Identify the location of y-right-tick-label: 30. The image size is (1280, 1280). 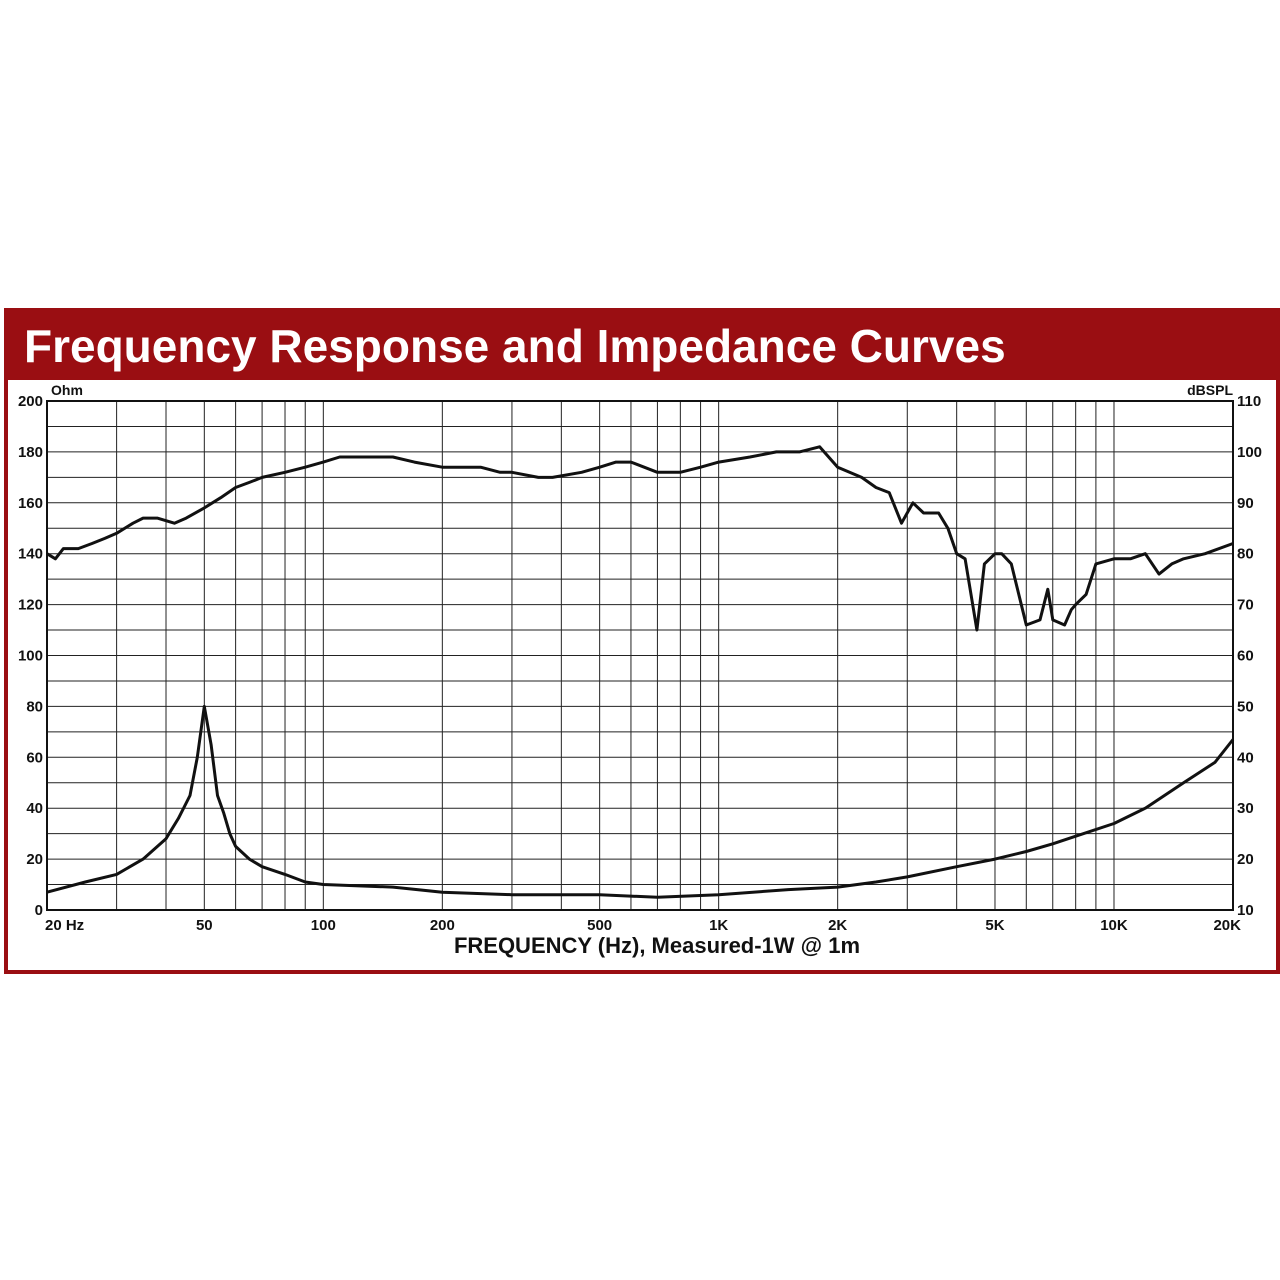
(1245, 808).